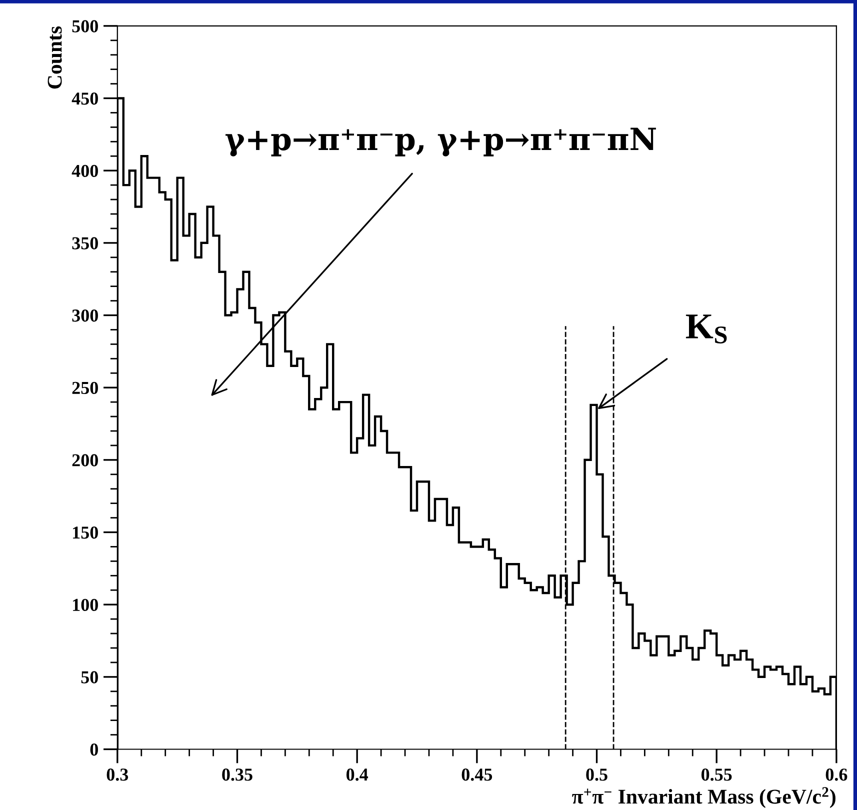  What do you see at coordinates (477, 774) in the screenshot?
I see `x-tick-label: 0.45` at bounding box center [477, 774].